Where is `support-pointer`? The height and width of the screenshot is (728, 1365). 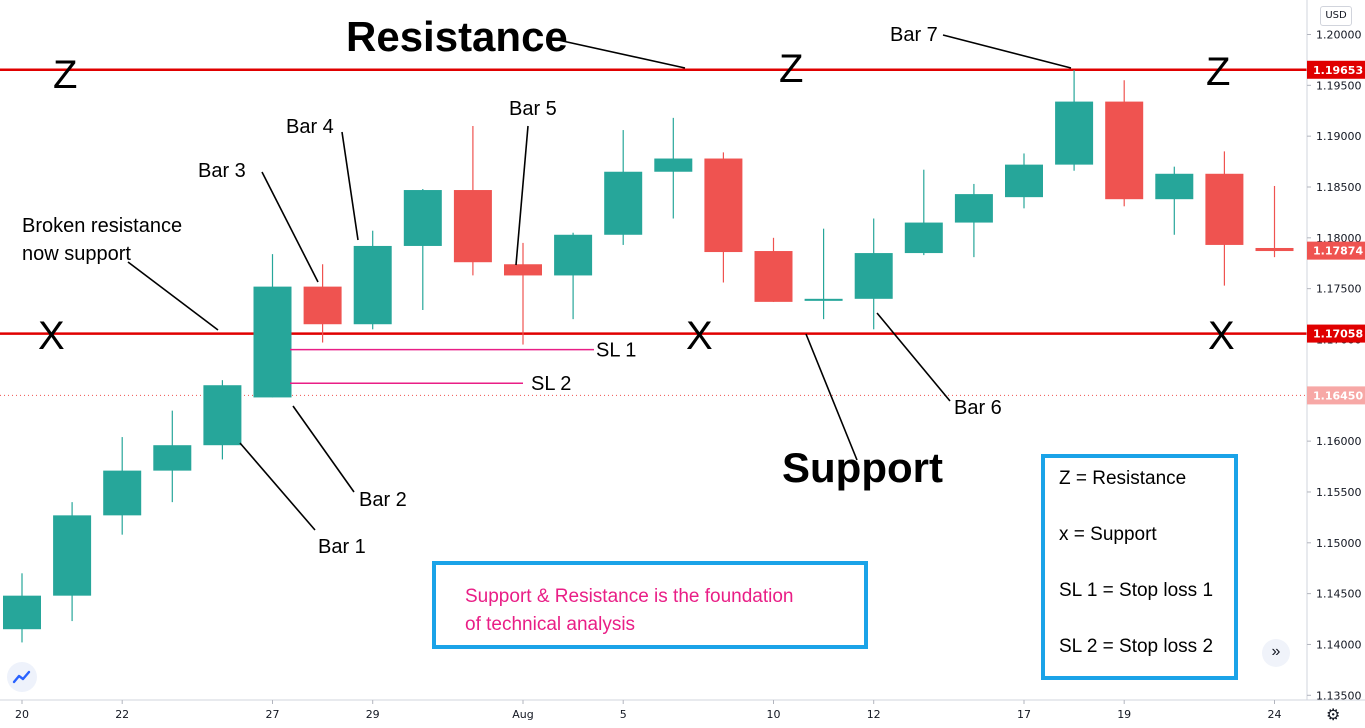 support-pointer is located at coordinates (831, 397).